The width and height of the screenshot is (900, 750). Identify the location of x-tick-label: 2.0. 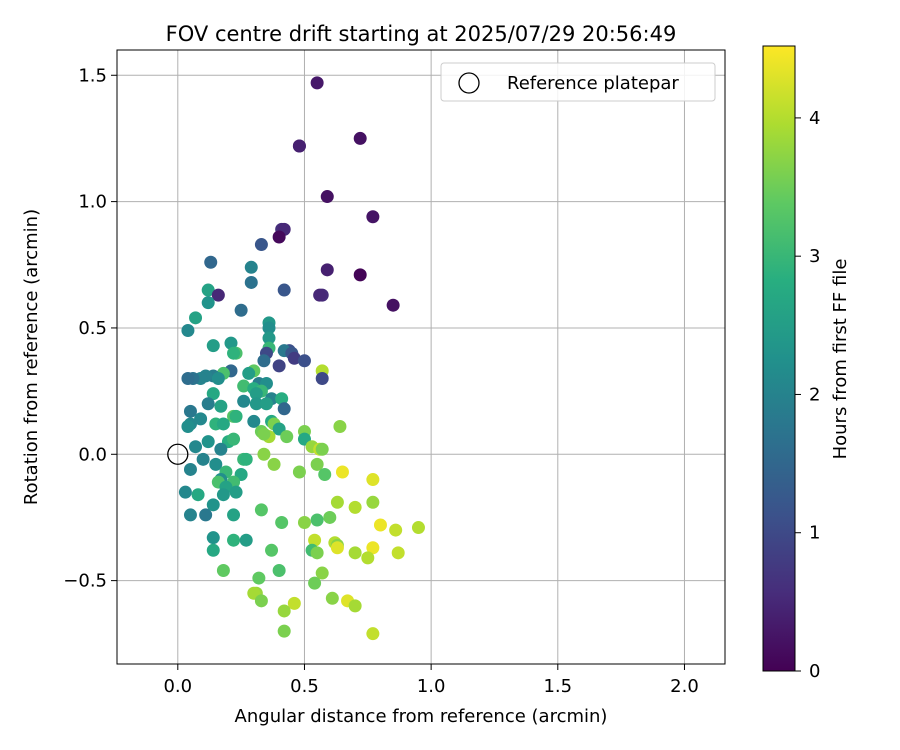
(684, 686).